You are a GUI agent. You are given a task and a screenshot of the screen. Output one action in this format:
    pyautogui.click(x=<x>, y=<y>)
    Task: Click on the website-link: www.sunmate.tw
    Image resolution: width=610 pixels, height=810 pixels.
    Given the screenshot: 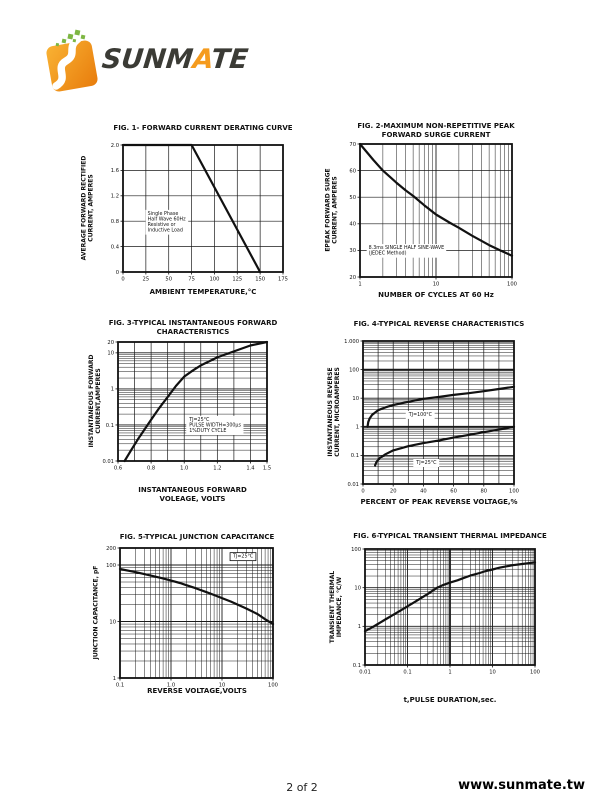 What is the action you would take?
    pyautogui.click(x=521, y=785)
    